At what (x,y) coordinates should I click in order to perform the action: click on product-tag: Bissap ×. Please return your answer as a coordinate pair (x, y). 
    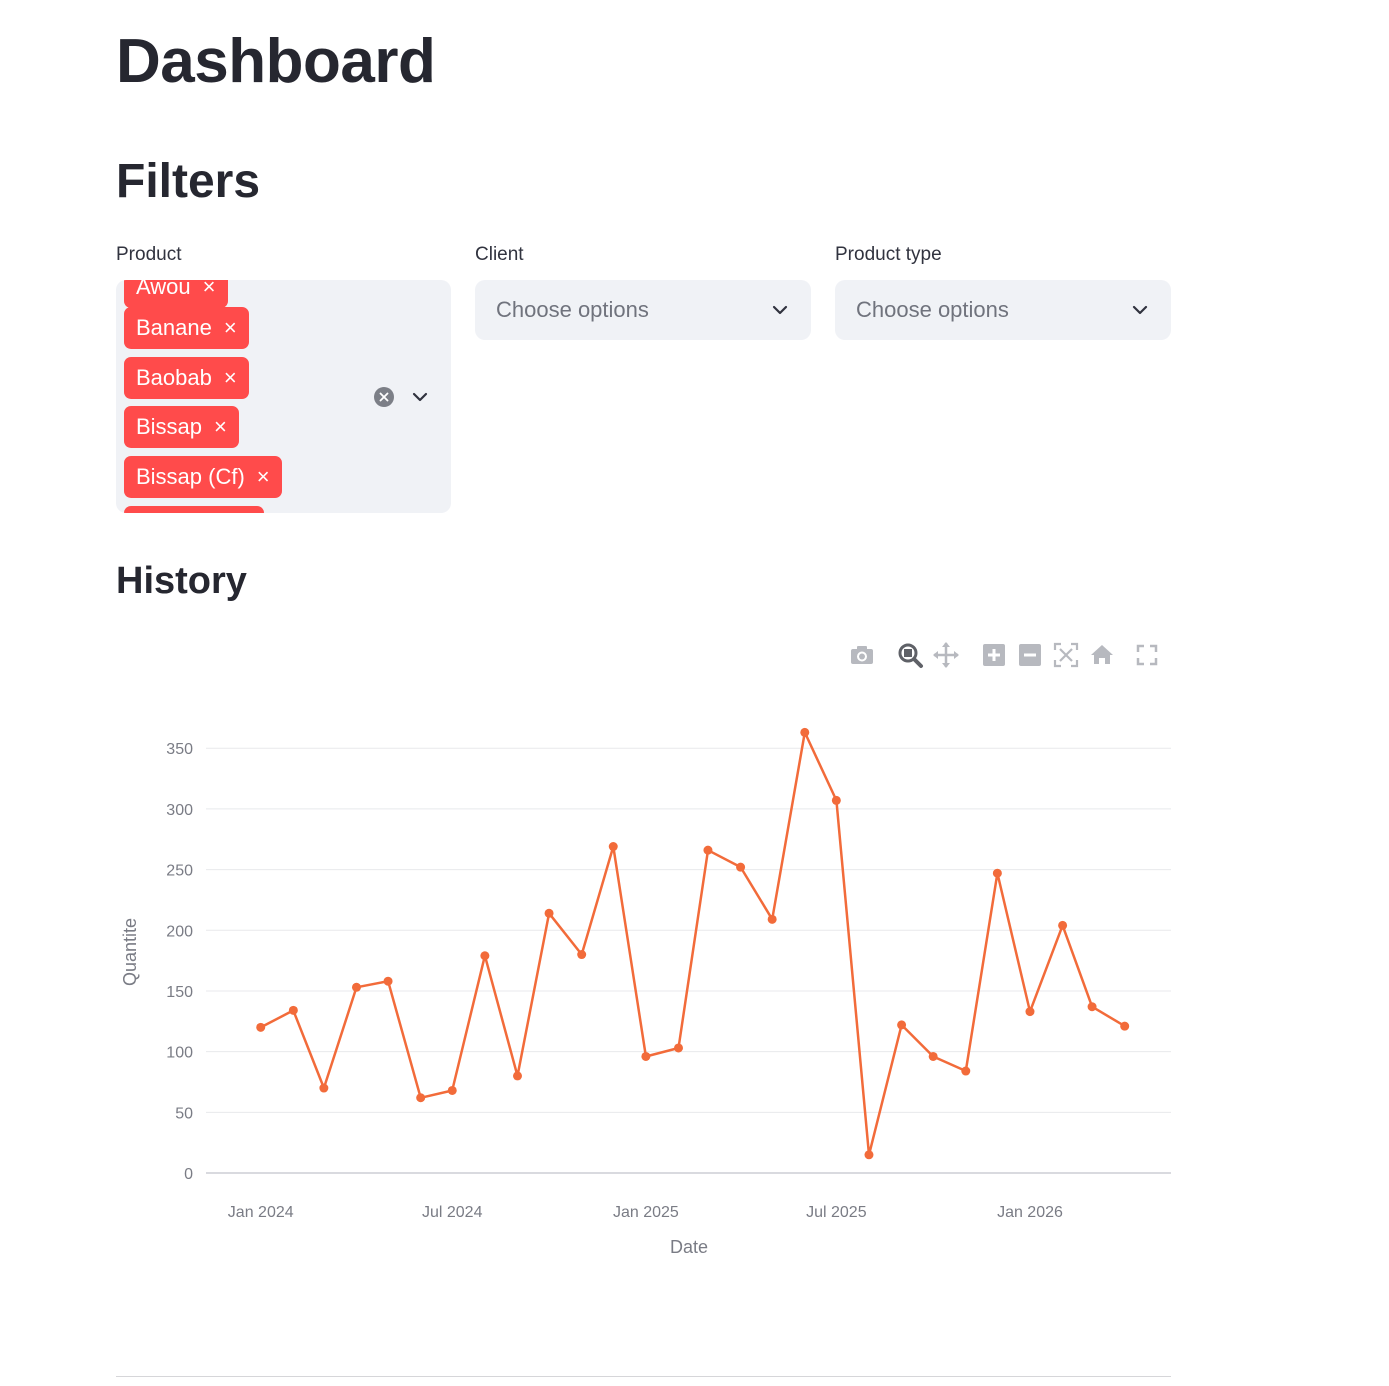
    Looking at the image, I should click on (181, 427).